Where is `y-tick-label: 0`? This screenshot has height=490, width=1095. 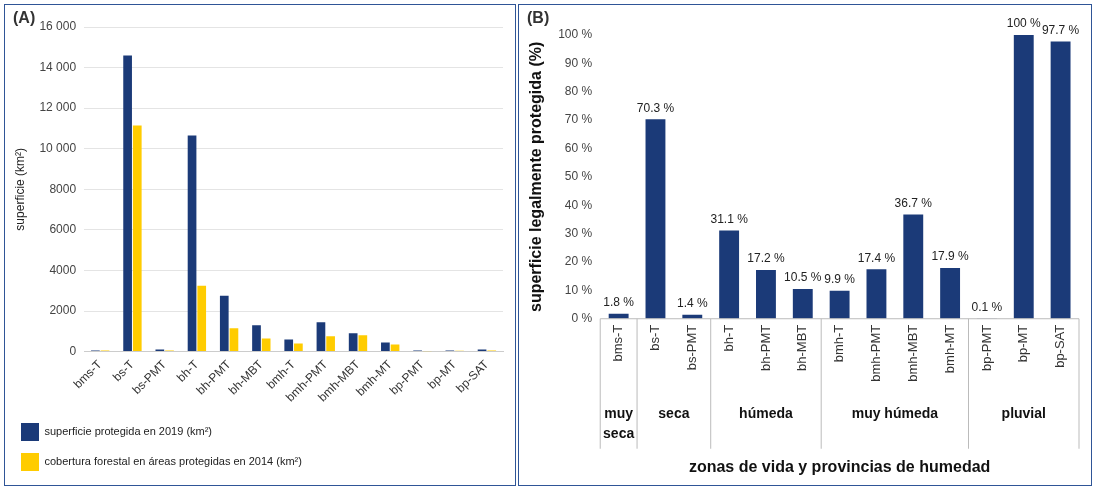 y-tick-label: 0 is located at coordinates (73, 350).